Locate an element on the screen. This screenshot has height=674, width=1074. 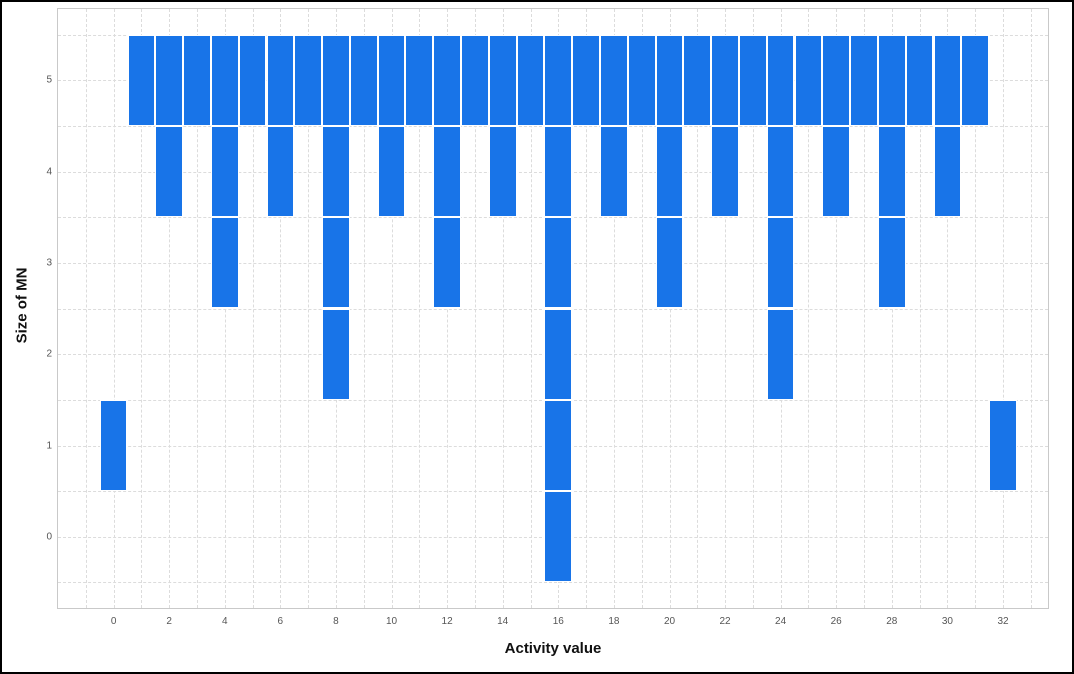
x-tick-label: 4 is located at coordinates (225, 621).